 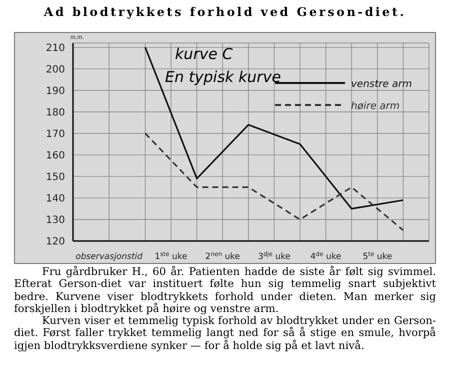 What do you see at coordinates (377, 256) in the screenshot?
I see `x-tick-label: 5$^{te}$ uke` at bounding box center [377, 256].